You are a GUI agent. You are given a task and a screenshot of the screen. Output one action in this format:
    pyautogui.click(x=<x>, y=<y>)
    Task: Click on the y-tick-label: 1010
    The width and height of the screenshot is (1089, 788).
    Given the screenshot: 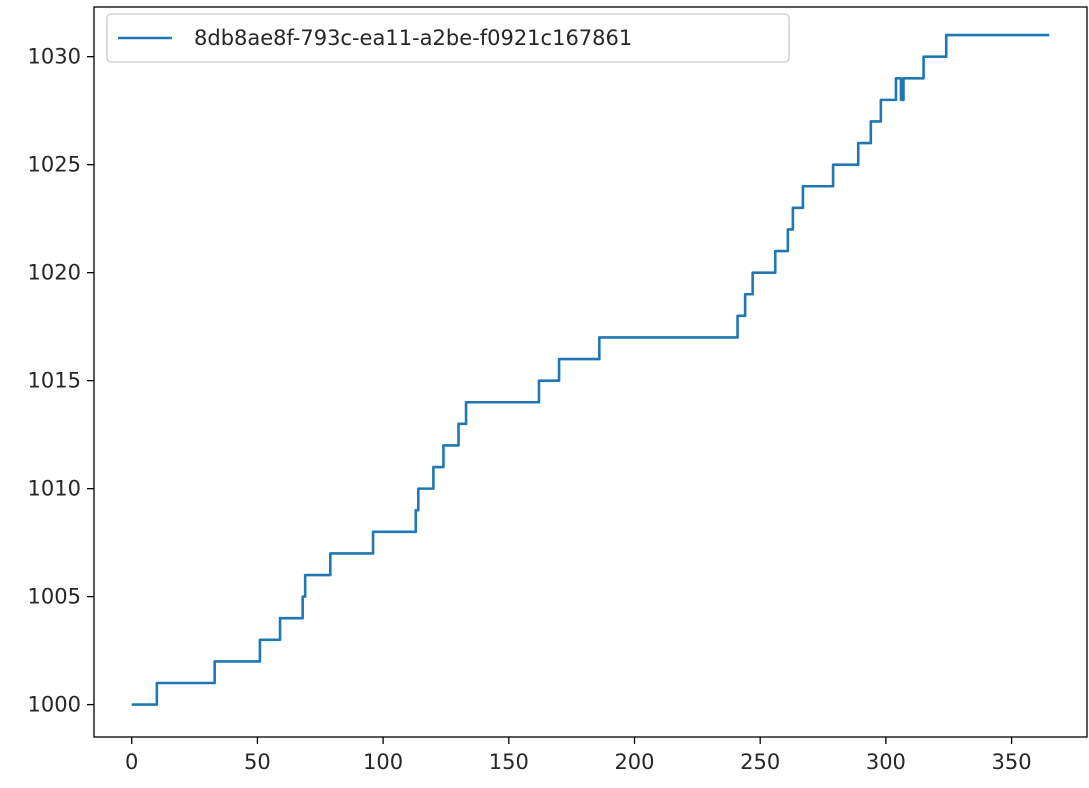 What is the action you would take?
    pyautogui.click(x=54, y=489)
    